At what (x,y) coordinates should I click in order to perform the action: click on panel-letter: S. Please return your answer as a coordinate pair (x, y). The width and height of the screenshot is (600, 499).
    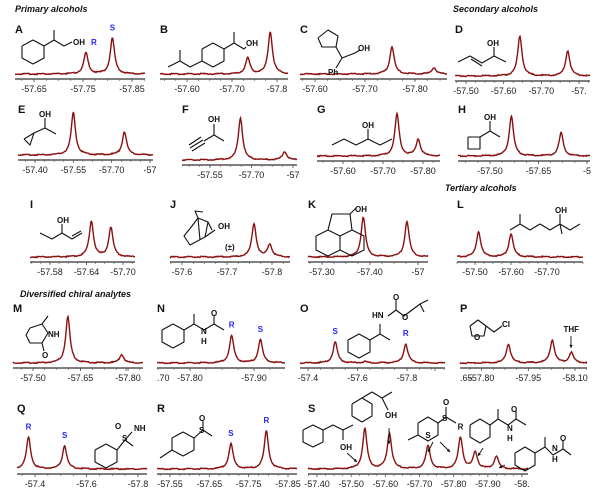
    Looking at the image, I should click on (311, 409).